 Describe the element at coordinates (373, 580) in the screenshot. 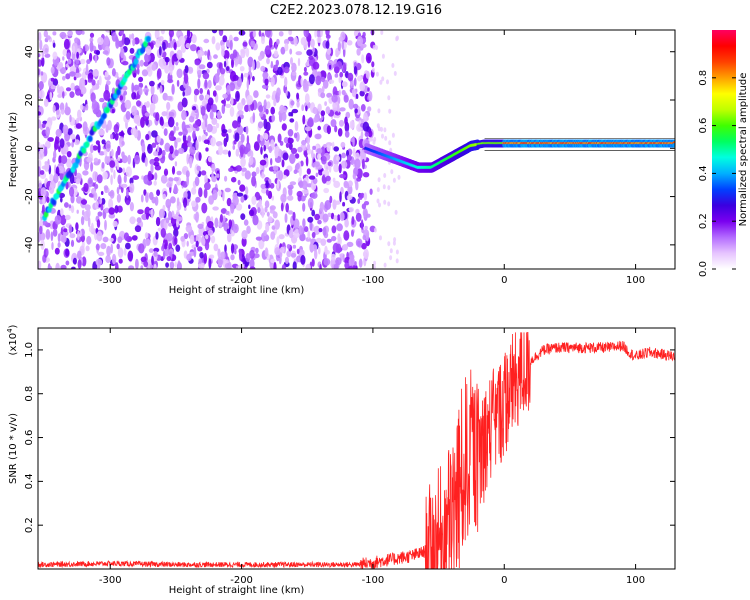

I see `x-tick-label: -100` at that location.